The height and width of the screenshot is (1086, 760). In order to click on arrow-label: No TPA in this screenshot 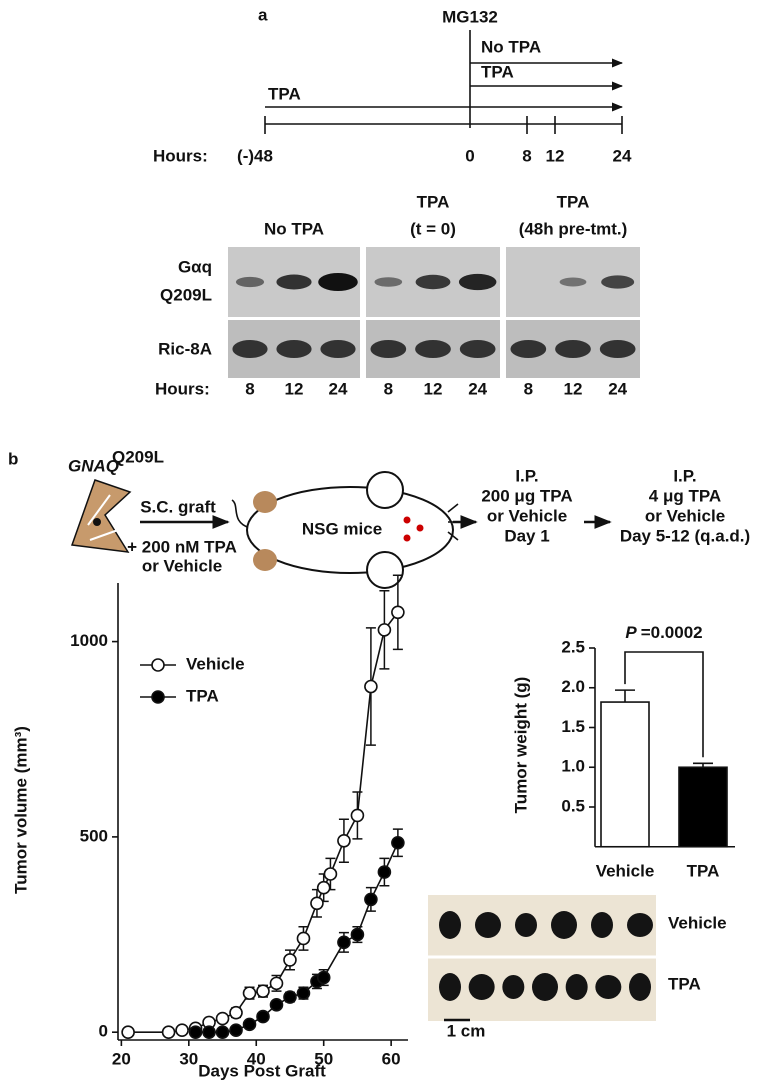, I will do `click(511, 46)`.